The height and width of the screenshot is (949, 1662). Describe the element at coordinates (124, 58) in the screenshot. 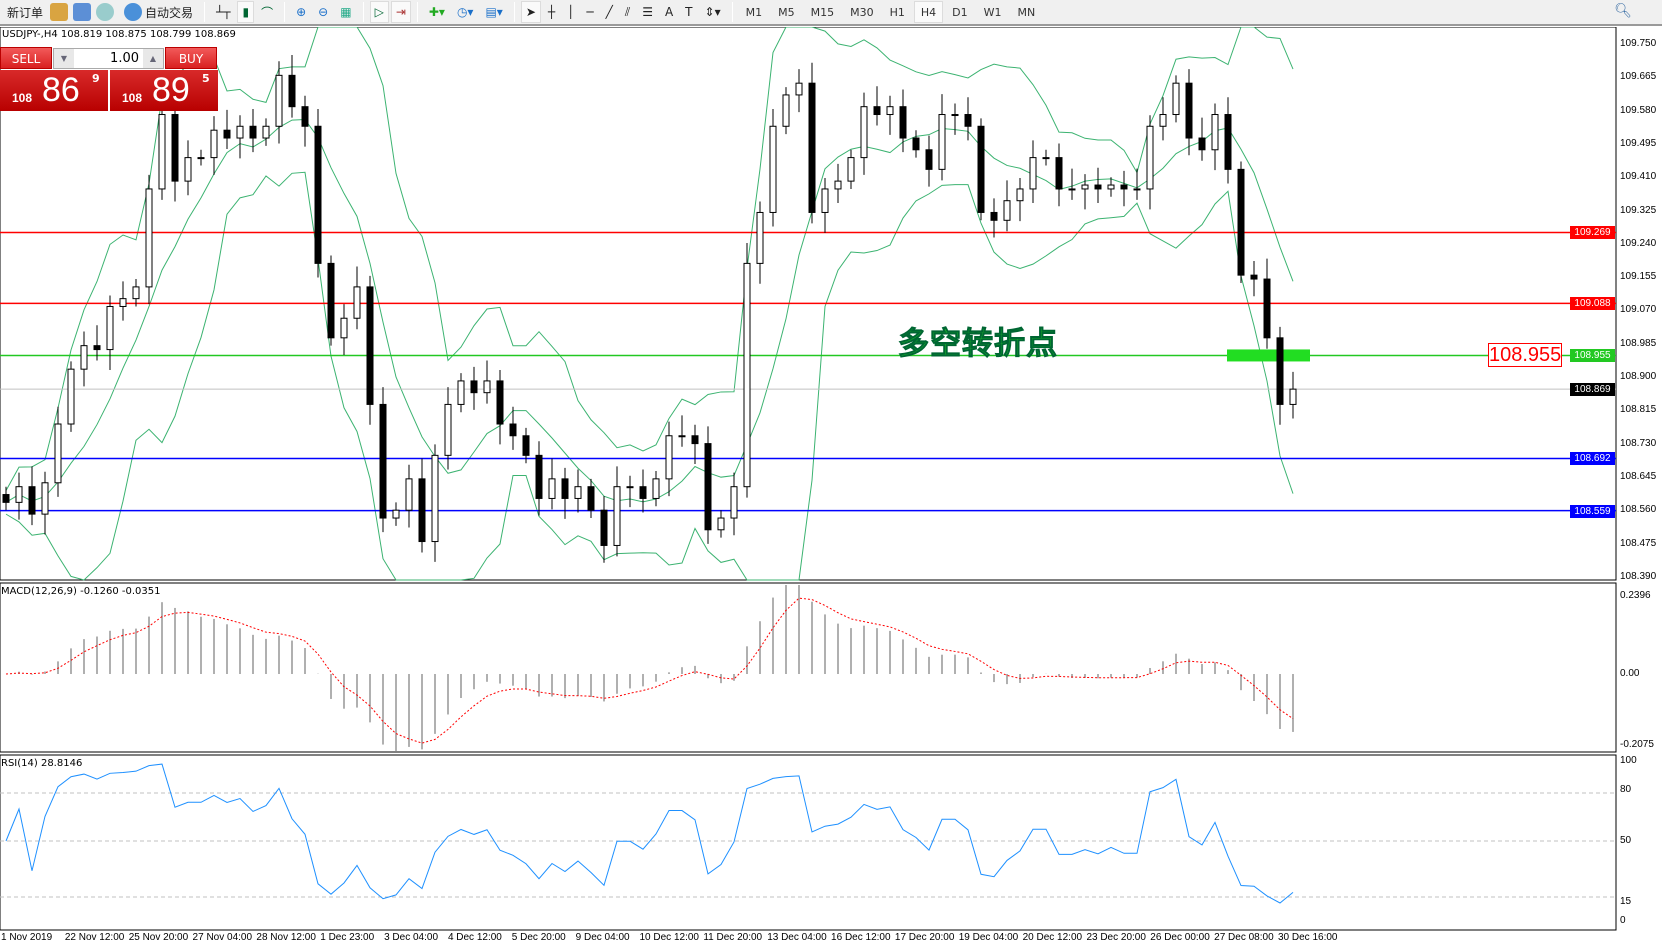

I see `lot-size-input: 1.00` at that location.